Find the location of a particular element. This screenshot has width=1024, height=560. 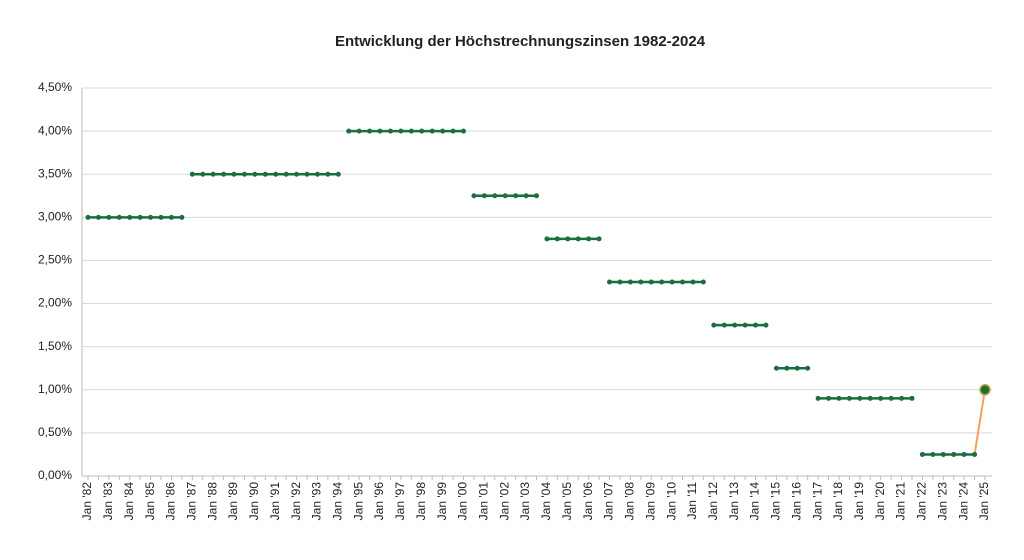

x-tick-label: Jan '92 is located at coordinates (296, 501).